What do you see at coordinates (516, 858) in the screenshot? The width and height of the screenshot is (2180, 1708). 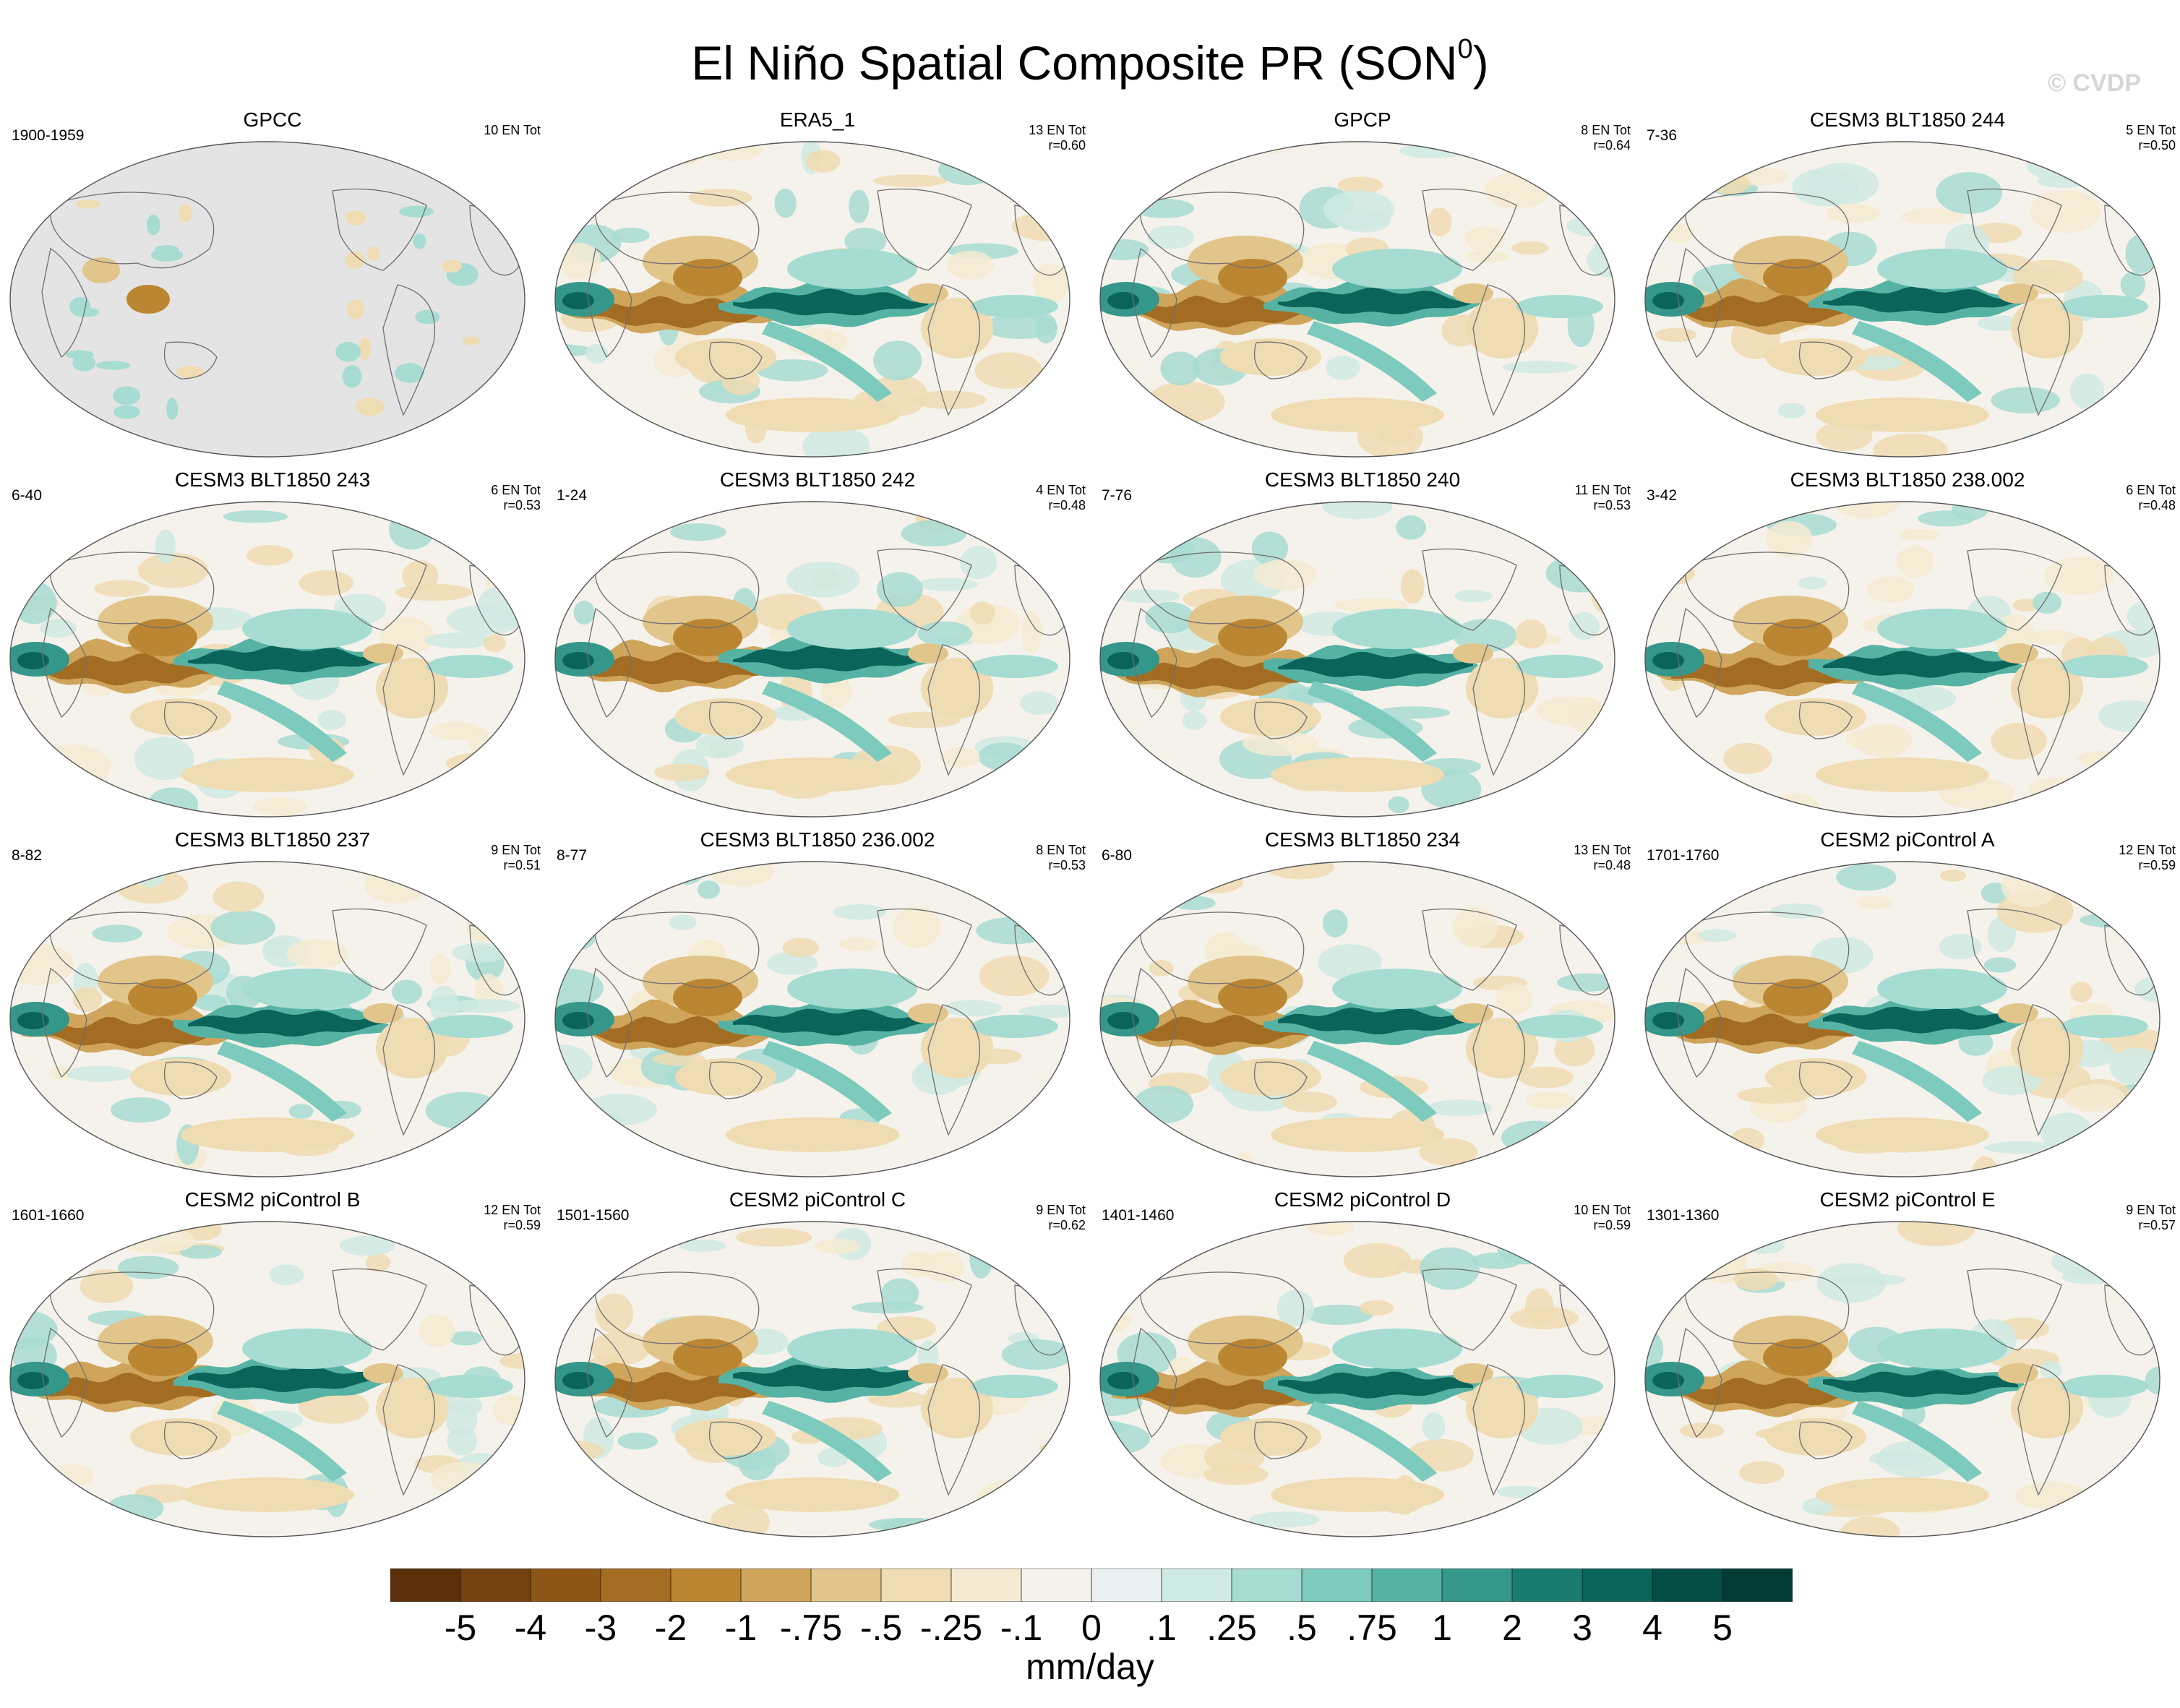 I see `panel-stats: 9 EN Tot r=0.51` at bounding box center [516, 858].